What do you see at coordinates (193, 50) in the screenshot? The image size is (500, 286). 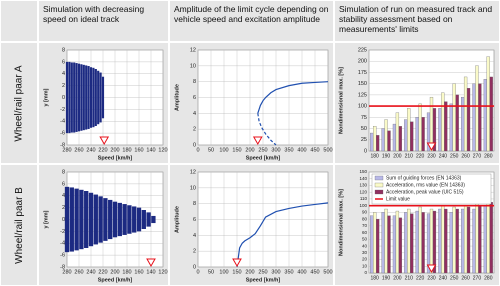 I see `y-tick-label: 12` at bounding box center [193, 50].